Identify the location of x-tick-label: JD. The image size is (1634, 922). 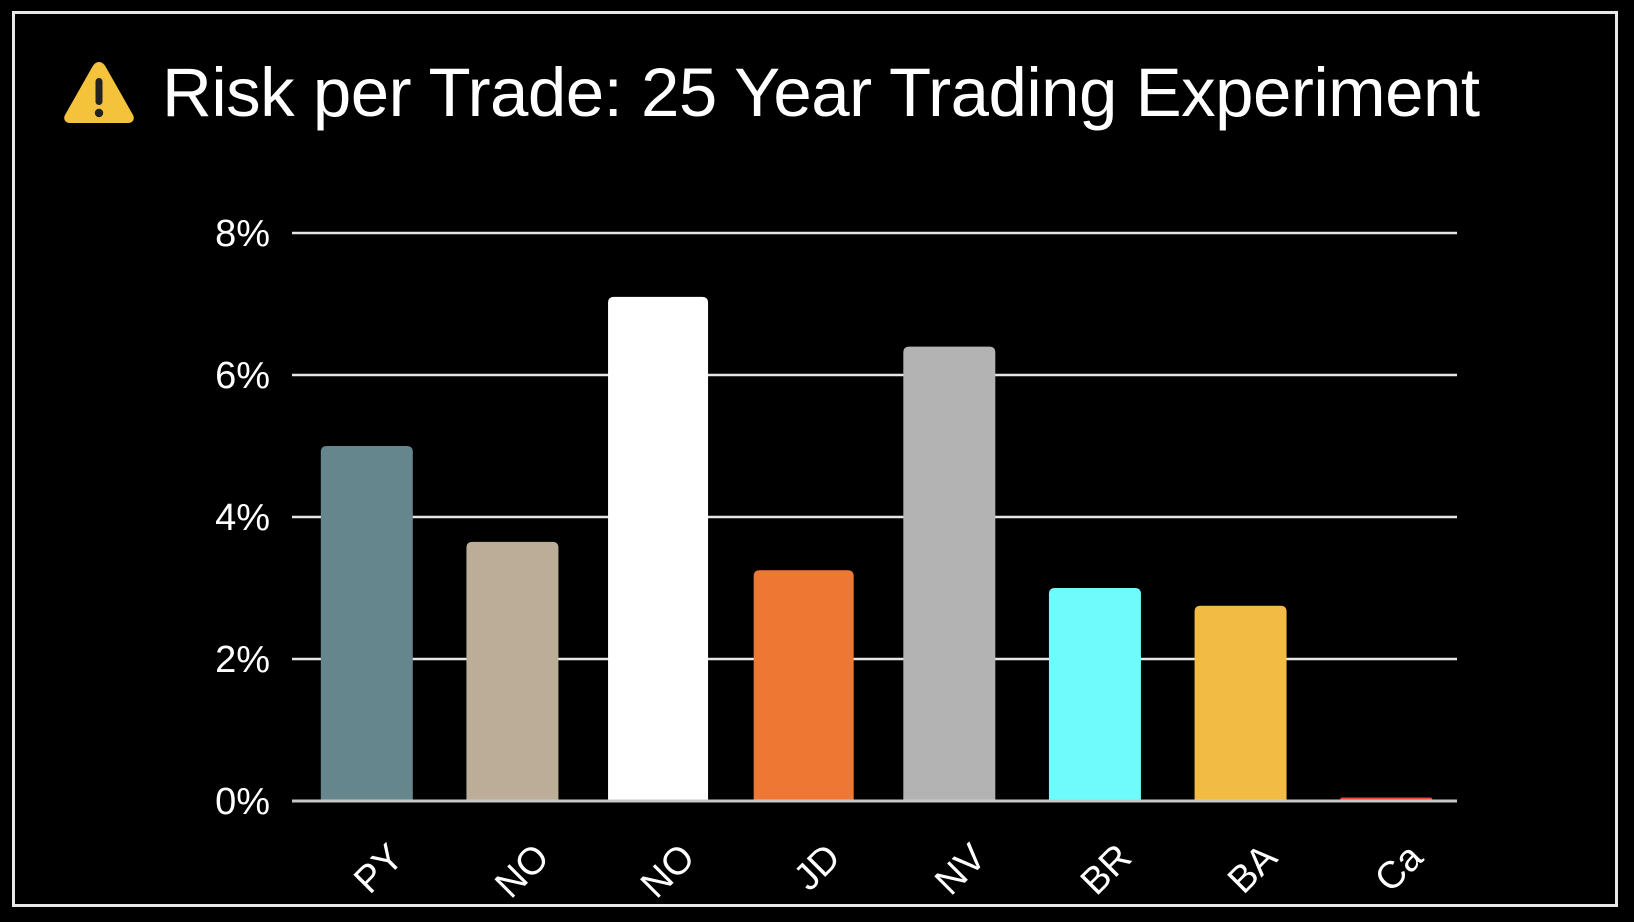
(817, 867).